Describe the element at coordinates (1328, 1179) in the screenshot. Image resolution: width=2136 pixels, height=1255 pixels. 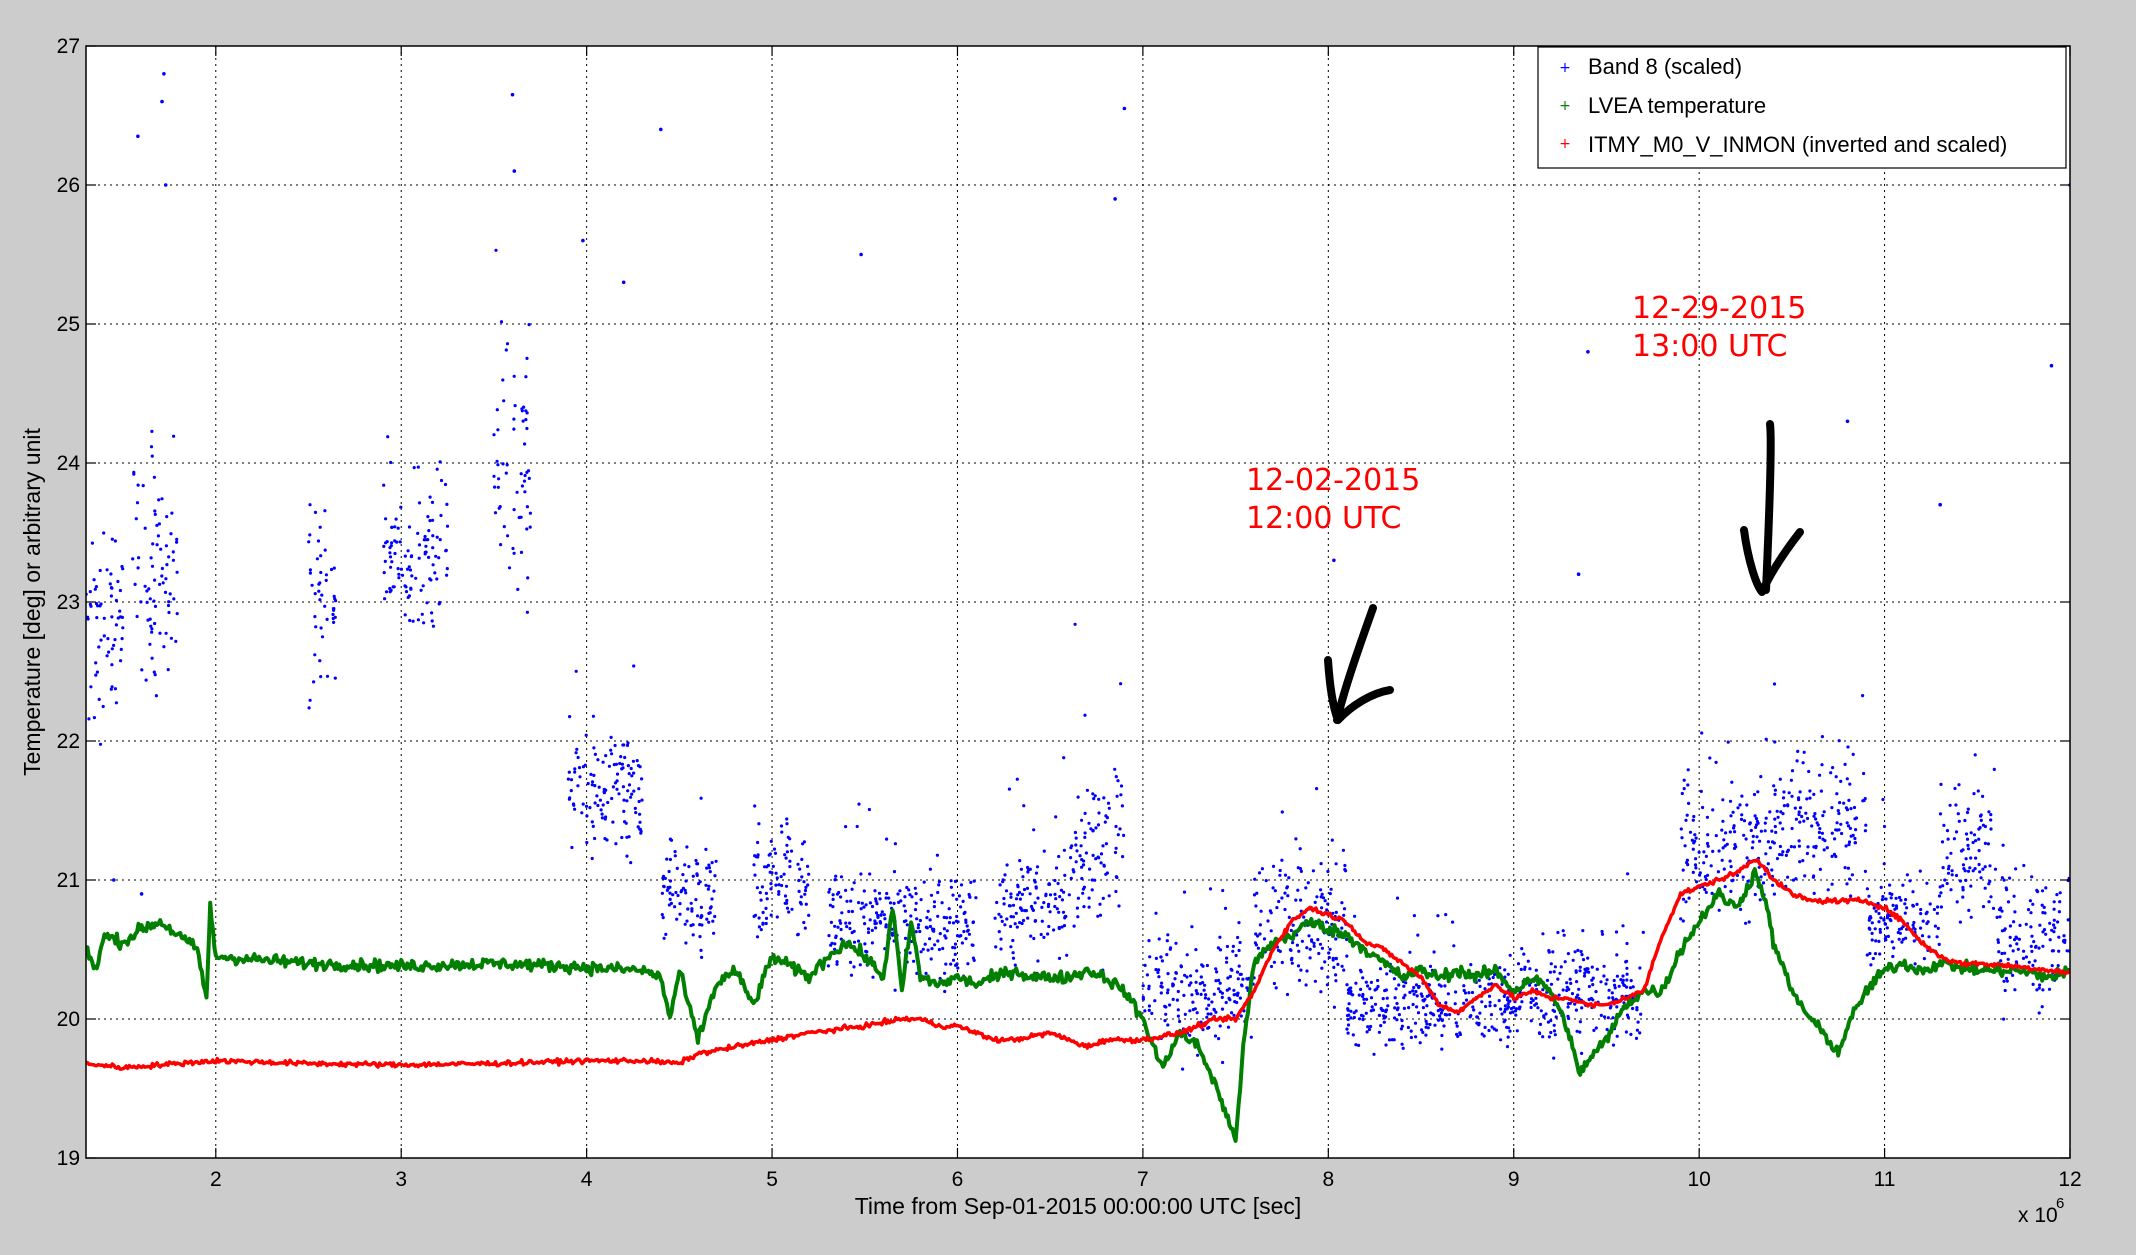
I see `x-tick-label: 8` at that location.